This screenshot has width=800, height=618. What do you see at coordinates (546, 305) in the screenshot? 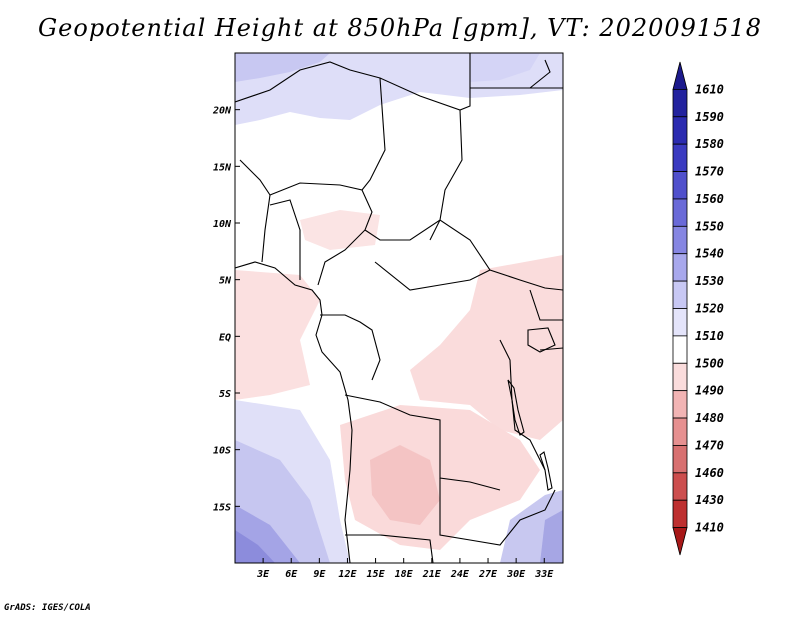
I see `border-east-vertical` at bounding box center [546, 305].